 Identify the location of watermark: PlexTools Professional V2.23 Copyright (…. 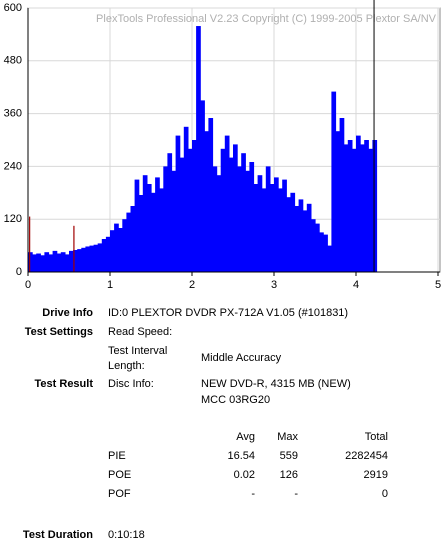
(266, 19).